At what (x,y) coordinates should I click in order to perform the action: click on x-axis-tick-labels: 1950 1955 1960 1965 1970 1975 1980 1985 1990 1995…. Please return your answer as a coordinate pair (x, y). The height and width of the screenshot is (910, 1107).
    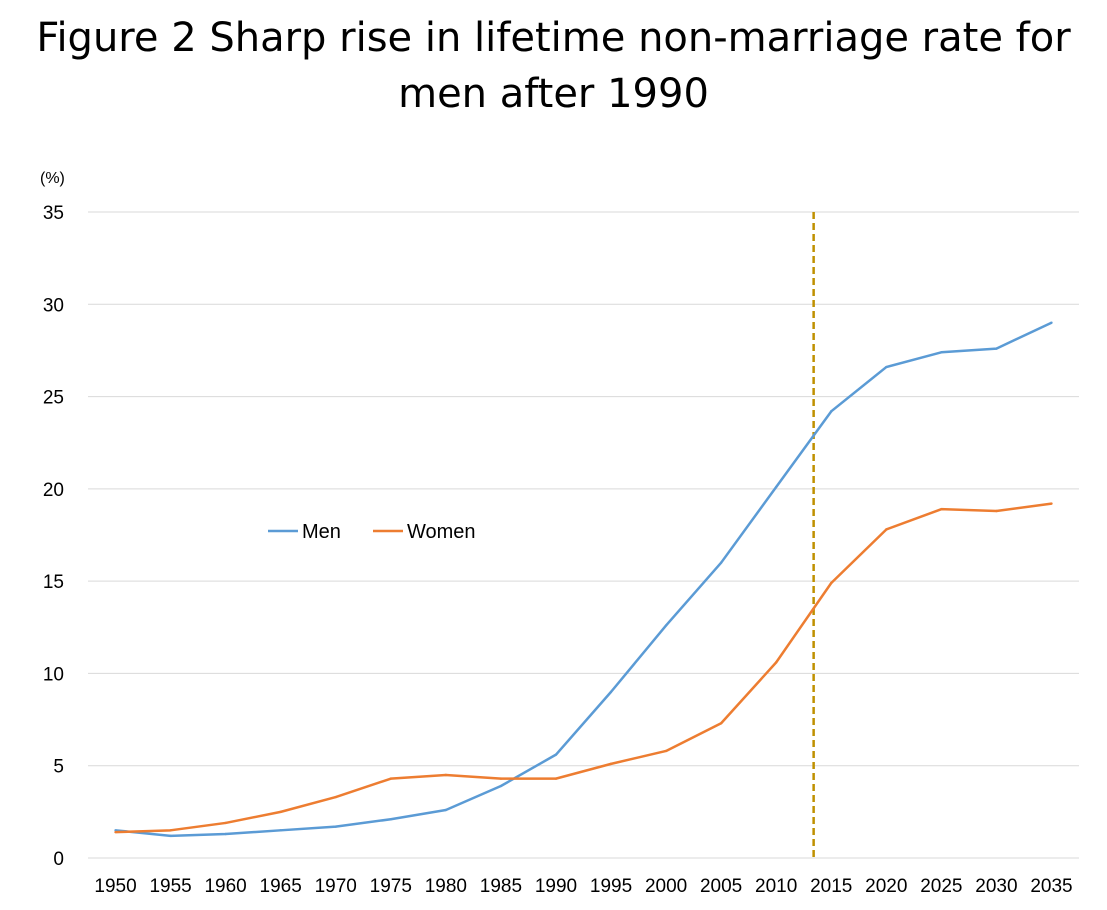
    Looking at the image, I should click on (583, 886).